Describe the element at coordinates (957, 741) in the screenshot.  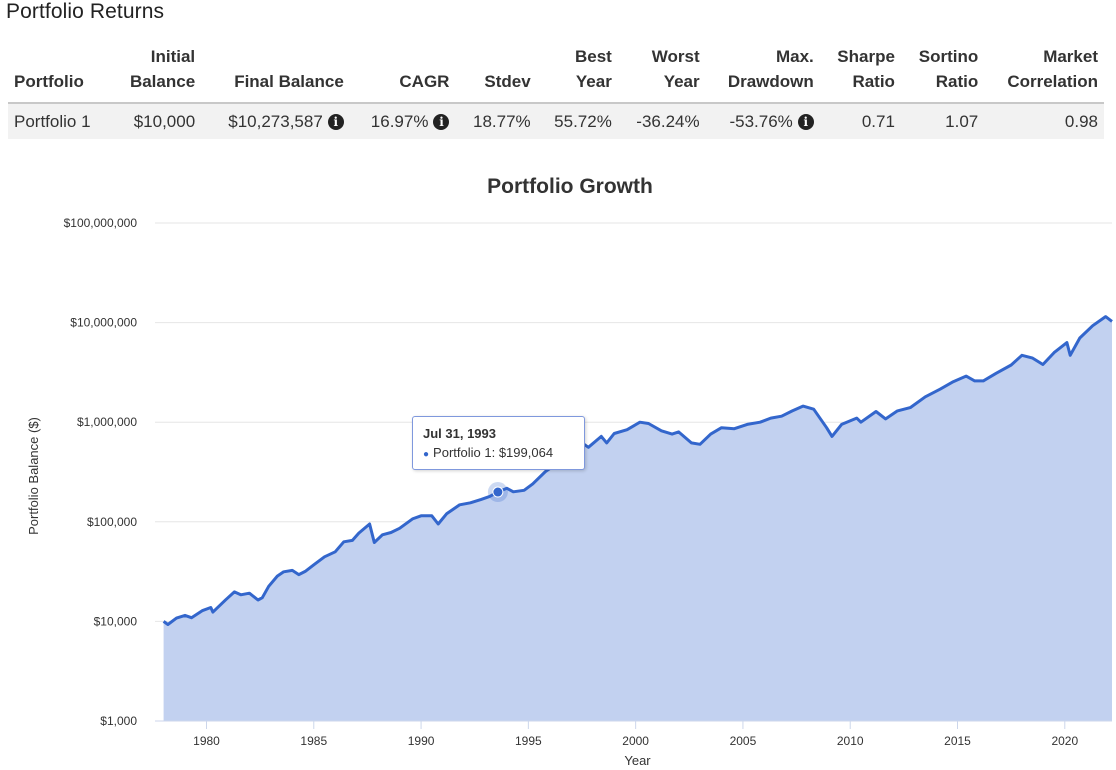
I see `x-tick-label: 2015` at that location.